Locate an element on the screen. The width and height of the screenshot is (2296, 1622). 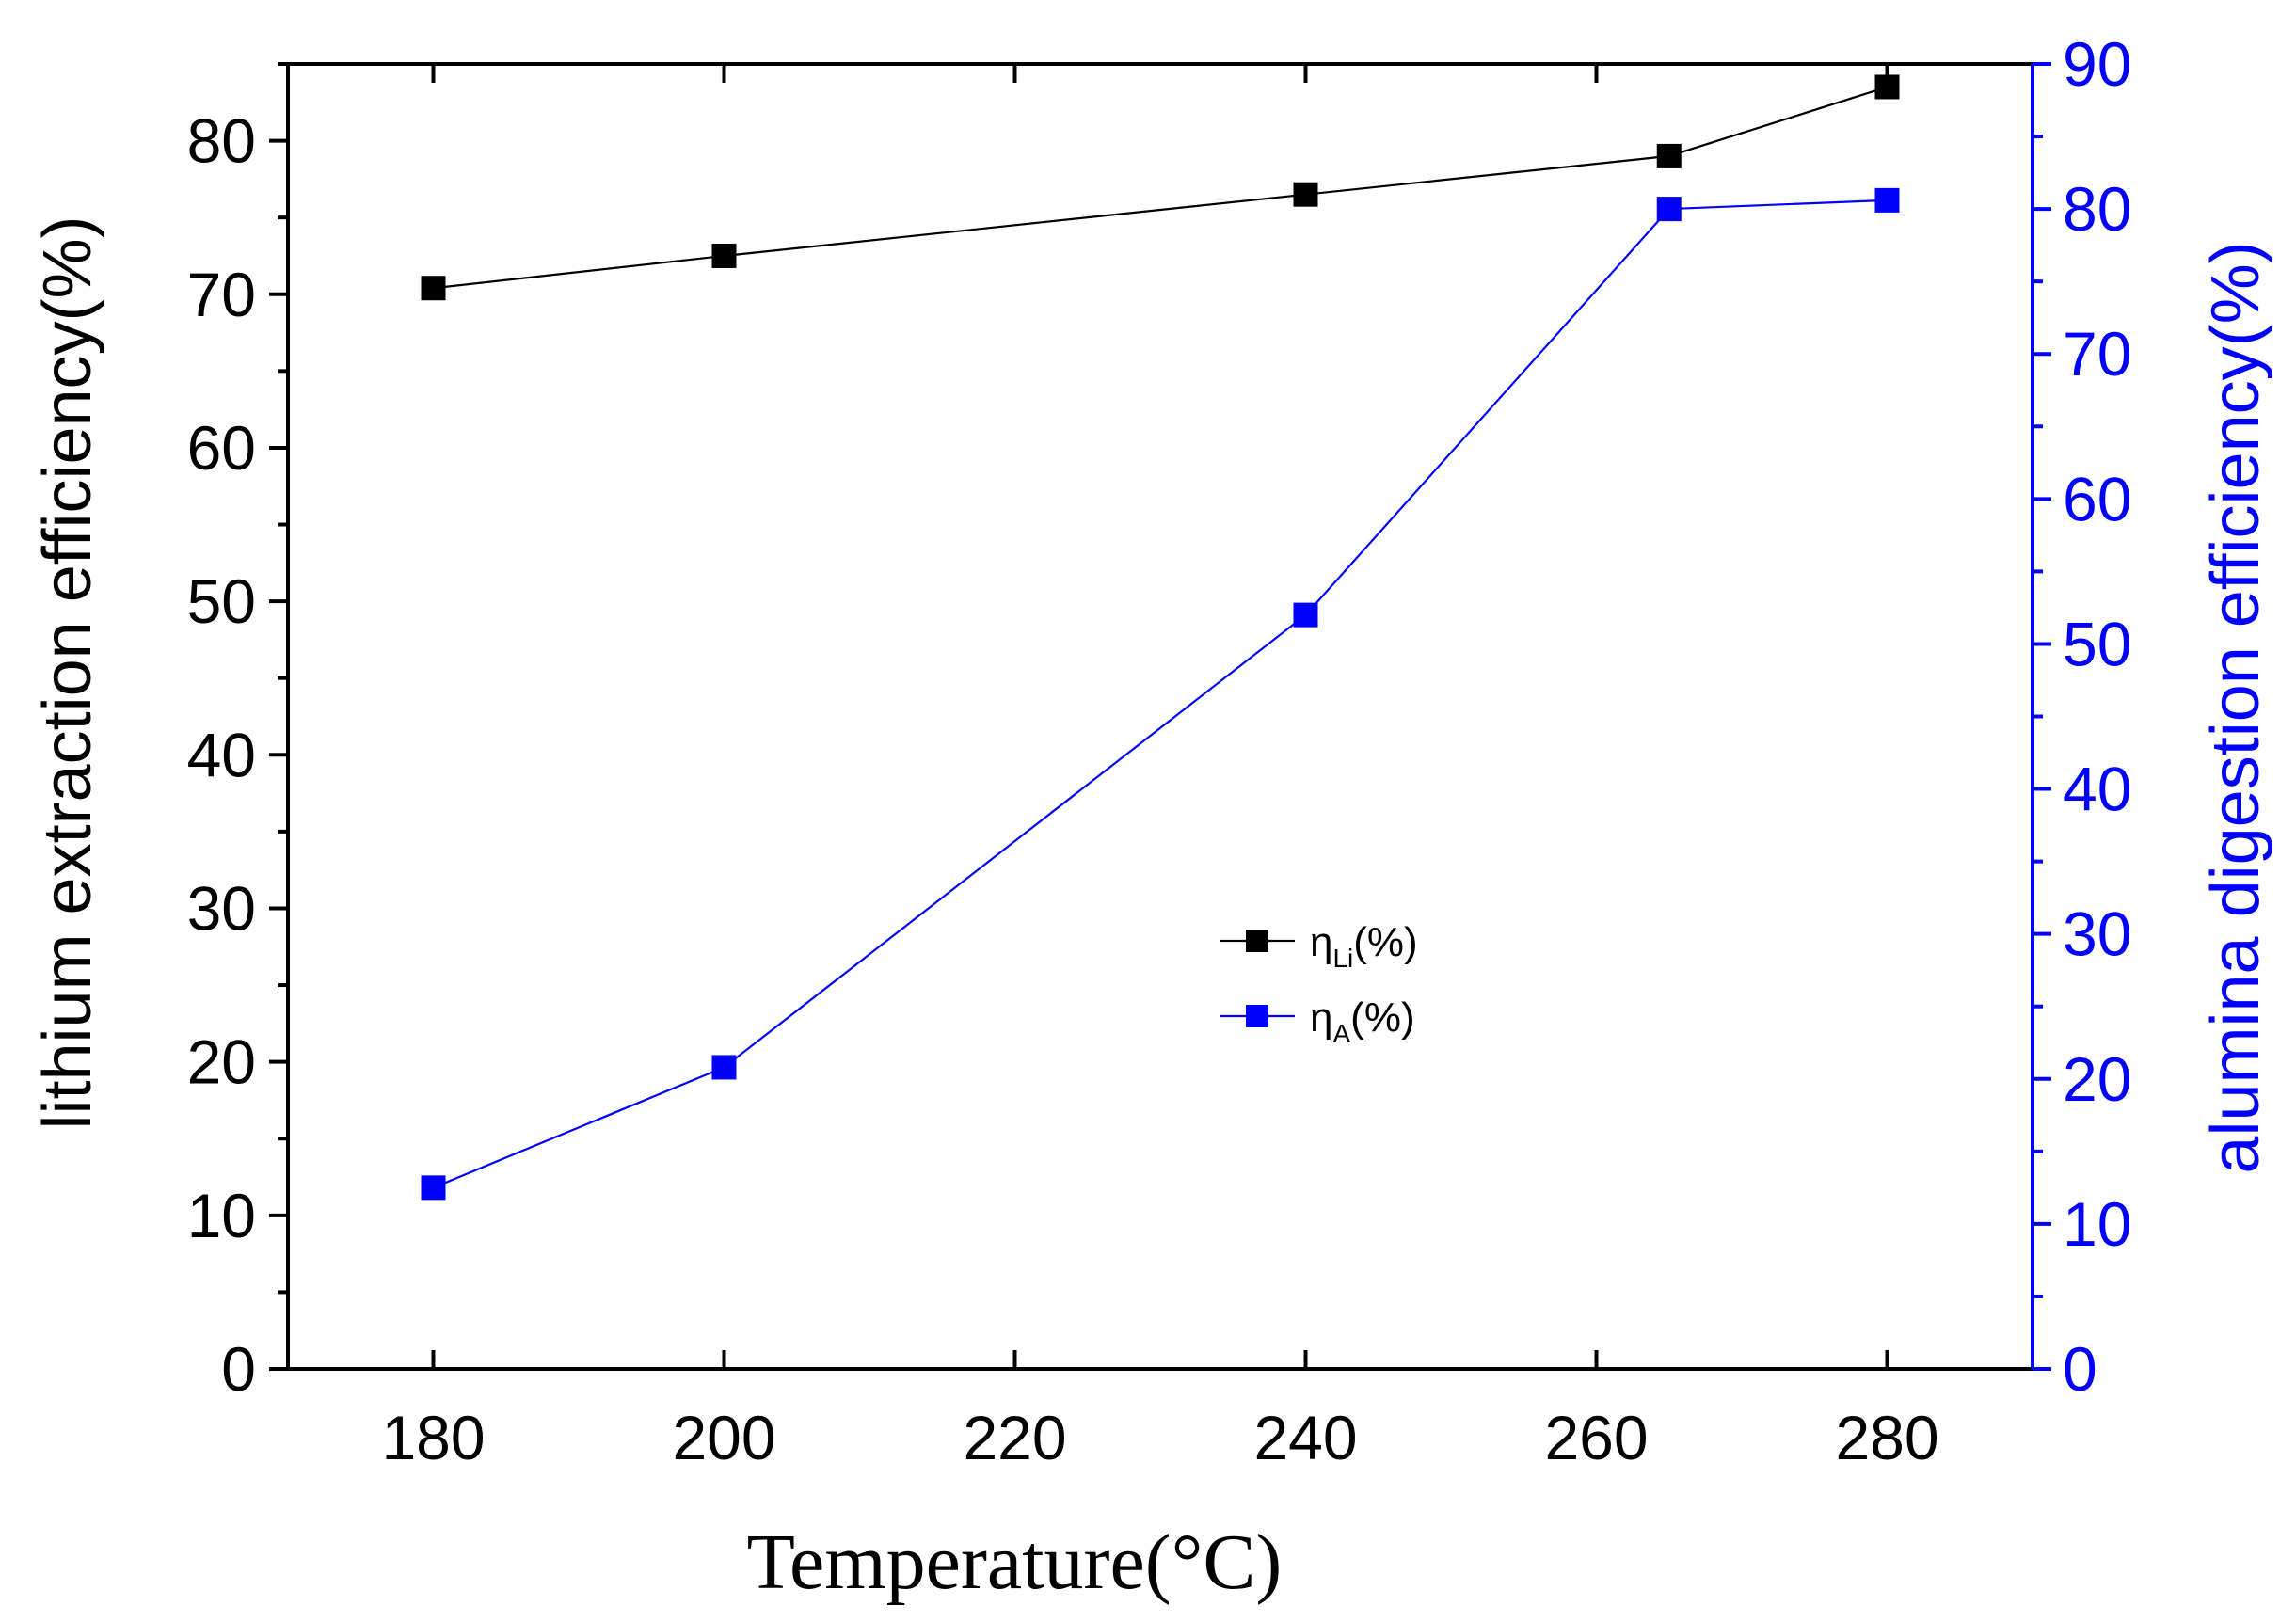
x-tick-label: 280 is located at coordinates (1886, 1437).